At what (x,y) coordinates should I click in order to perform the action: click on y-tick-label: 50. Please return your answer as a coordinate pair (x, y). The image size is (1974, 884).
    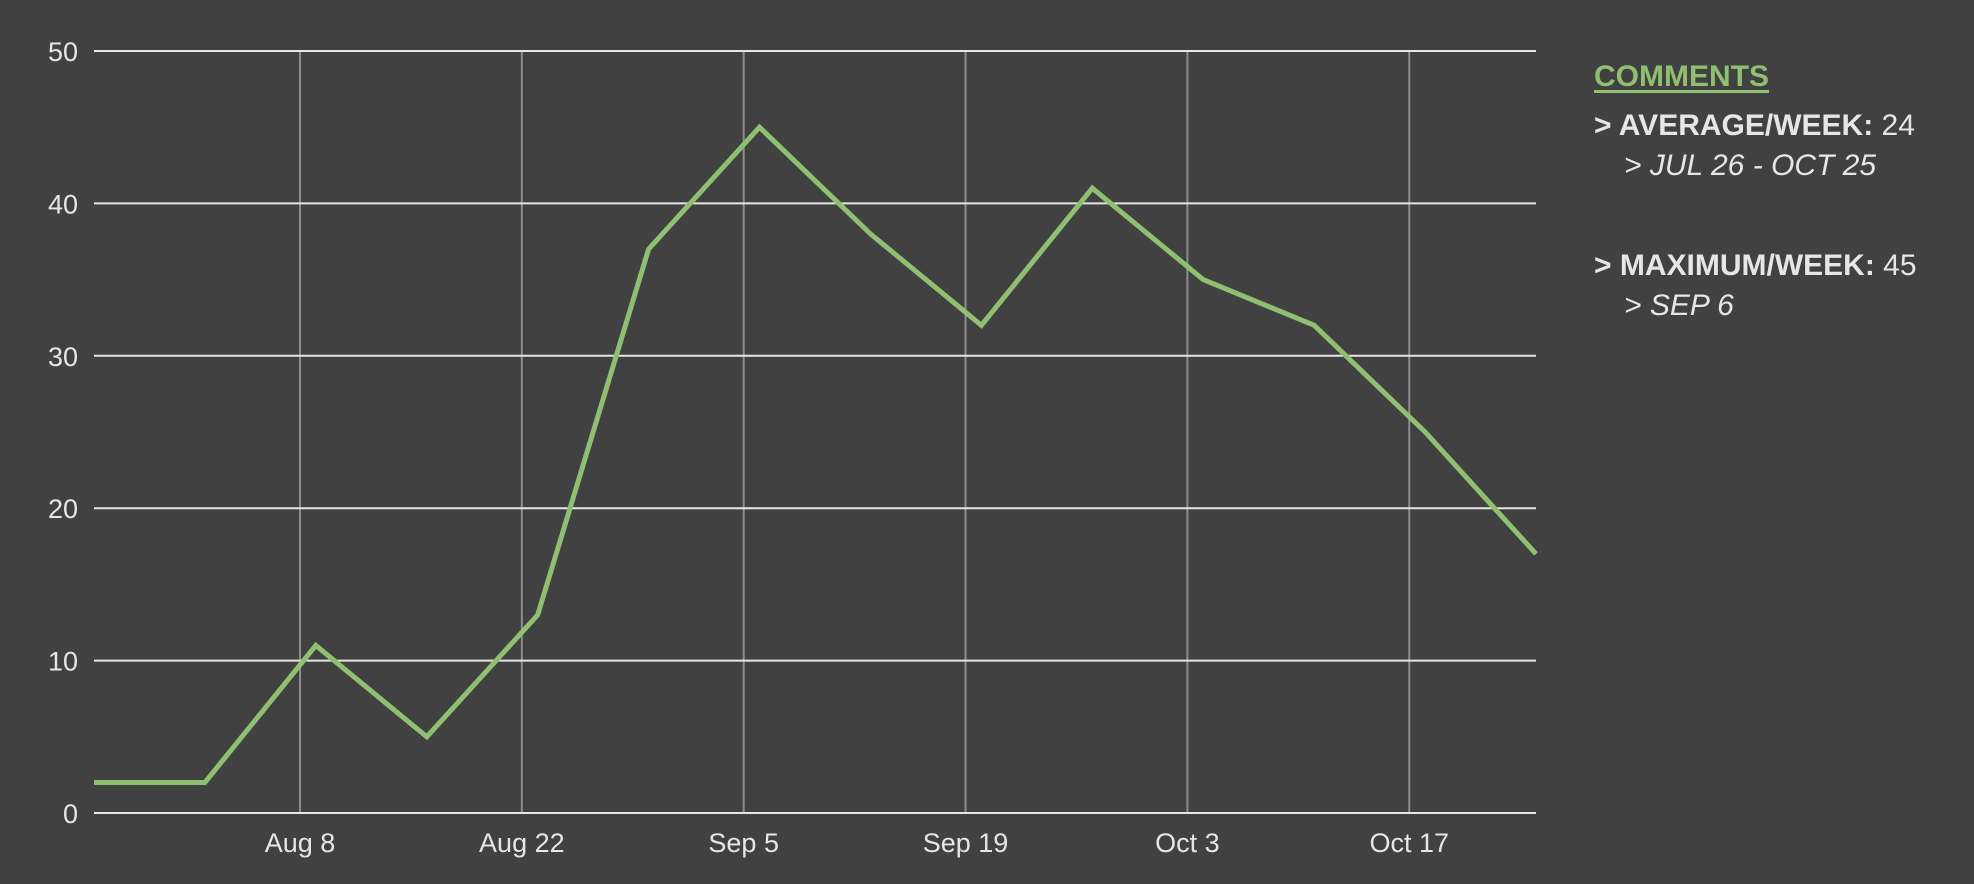
    Looking at the image, I should click on (63, 52).